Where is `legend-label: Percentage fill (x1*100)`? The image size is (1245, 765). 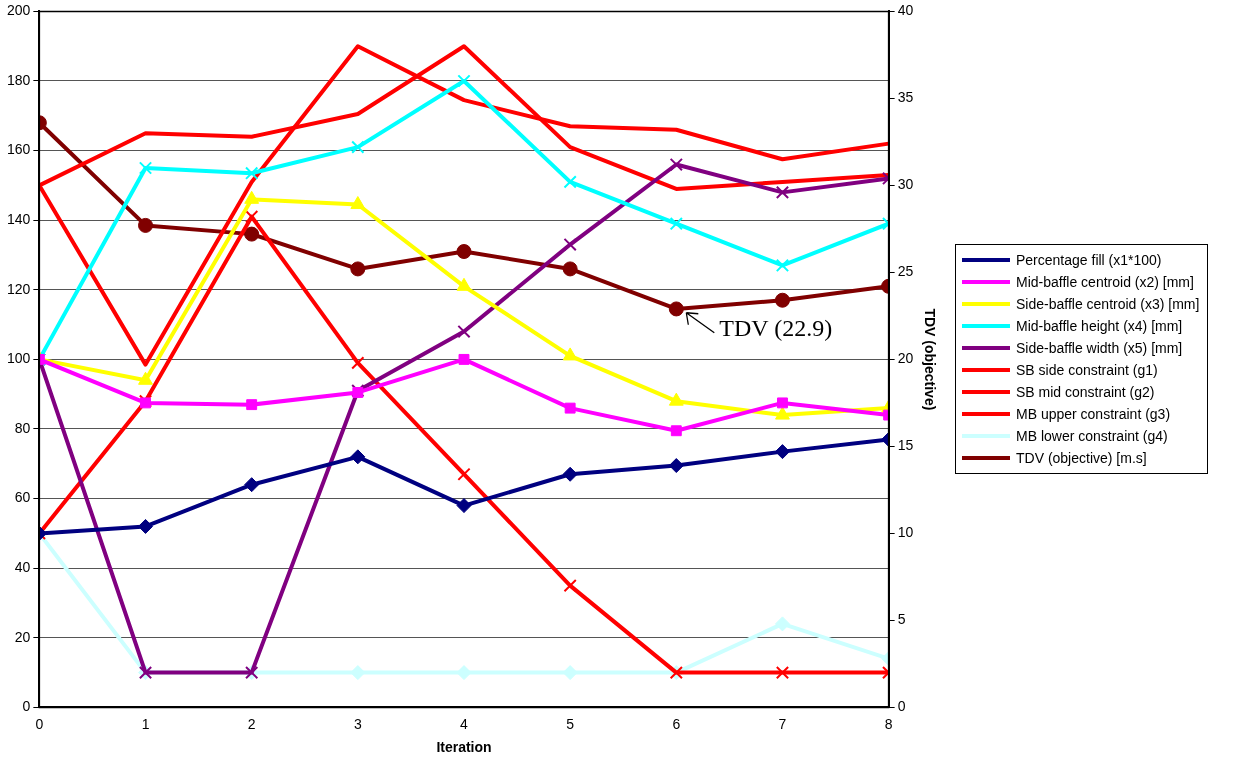 legend-label: Percentage fill (x1*100) is located at coordinates (1089, 261).